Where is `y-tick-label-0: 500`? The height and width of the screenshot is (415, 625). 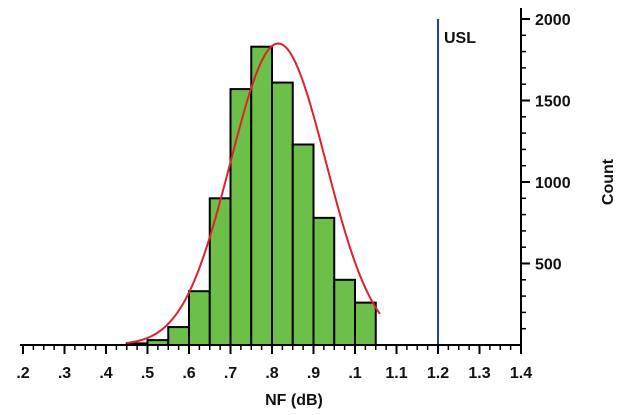 y-tick-label-0: 500 is located at coordinates (548, 265).